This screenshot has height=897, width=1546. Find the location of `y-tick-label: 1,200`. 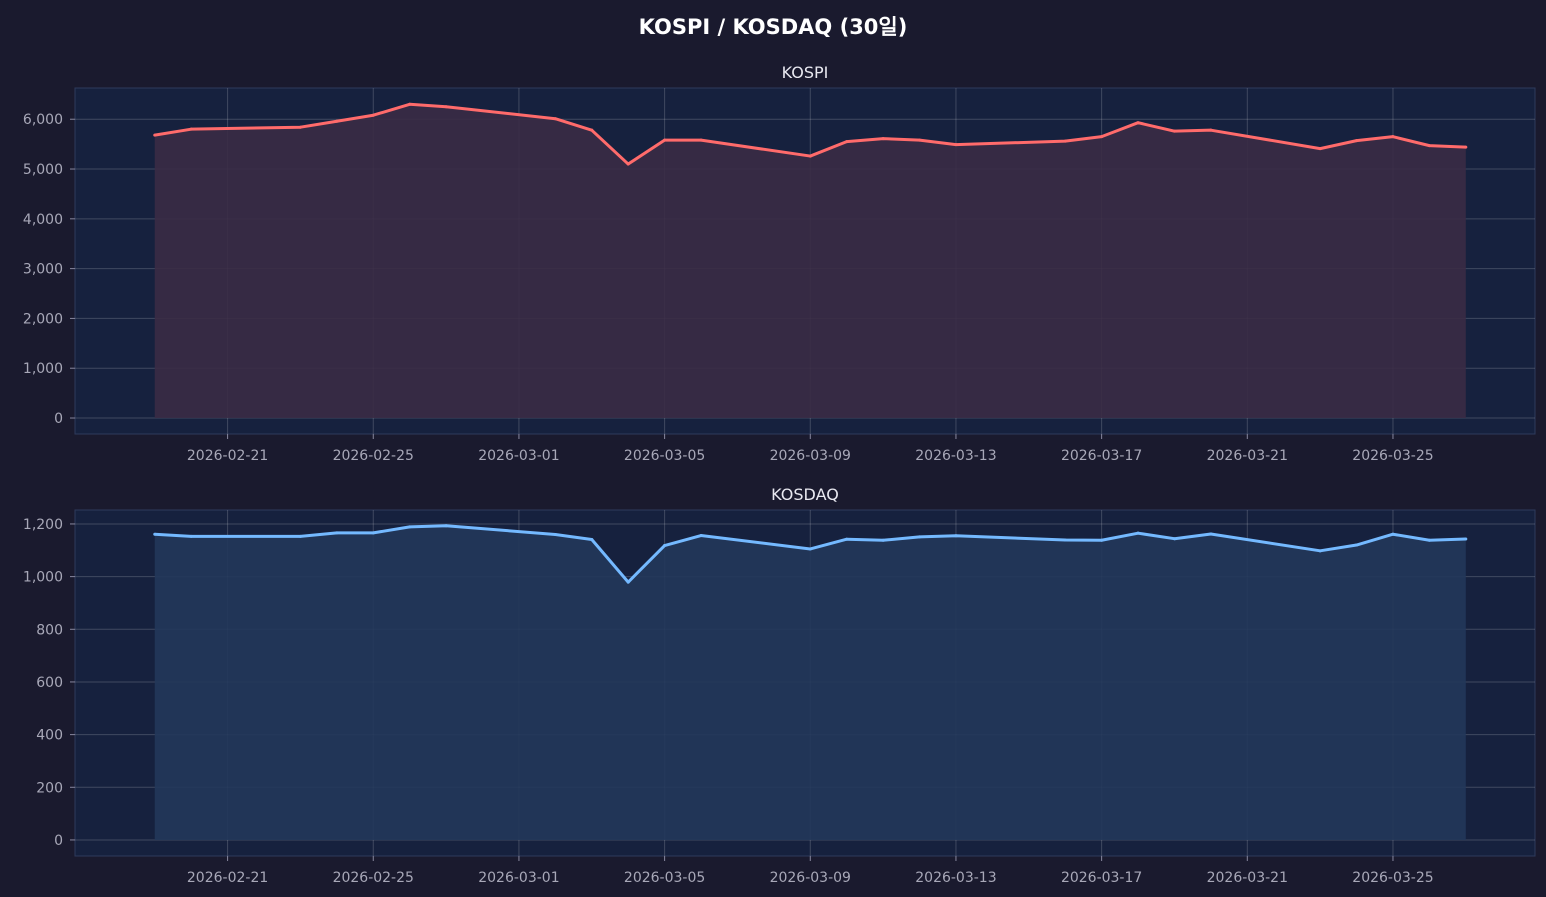

y-tick-label: 1,200 is located at coordinates (43, 525).